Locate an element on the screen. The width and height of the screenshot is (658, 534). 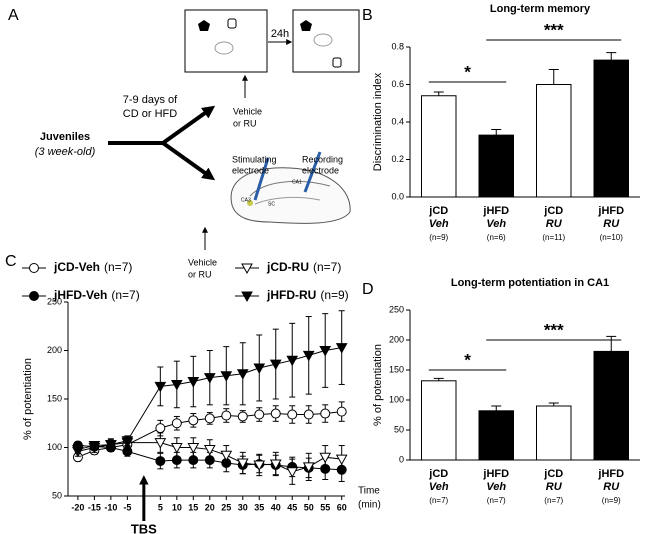
x-tick-label: 25 is located at coordinates (226, 507).